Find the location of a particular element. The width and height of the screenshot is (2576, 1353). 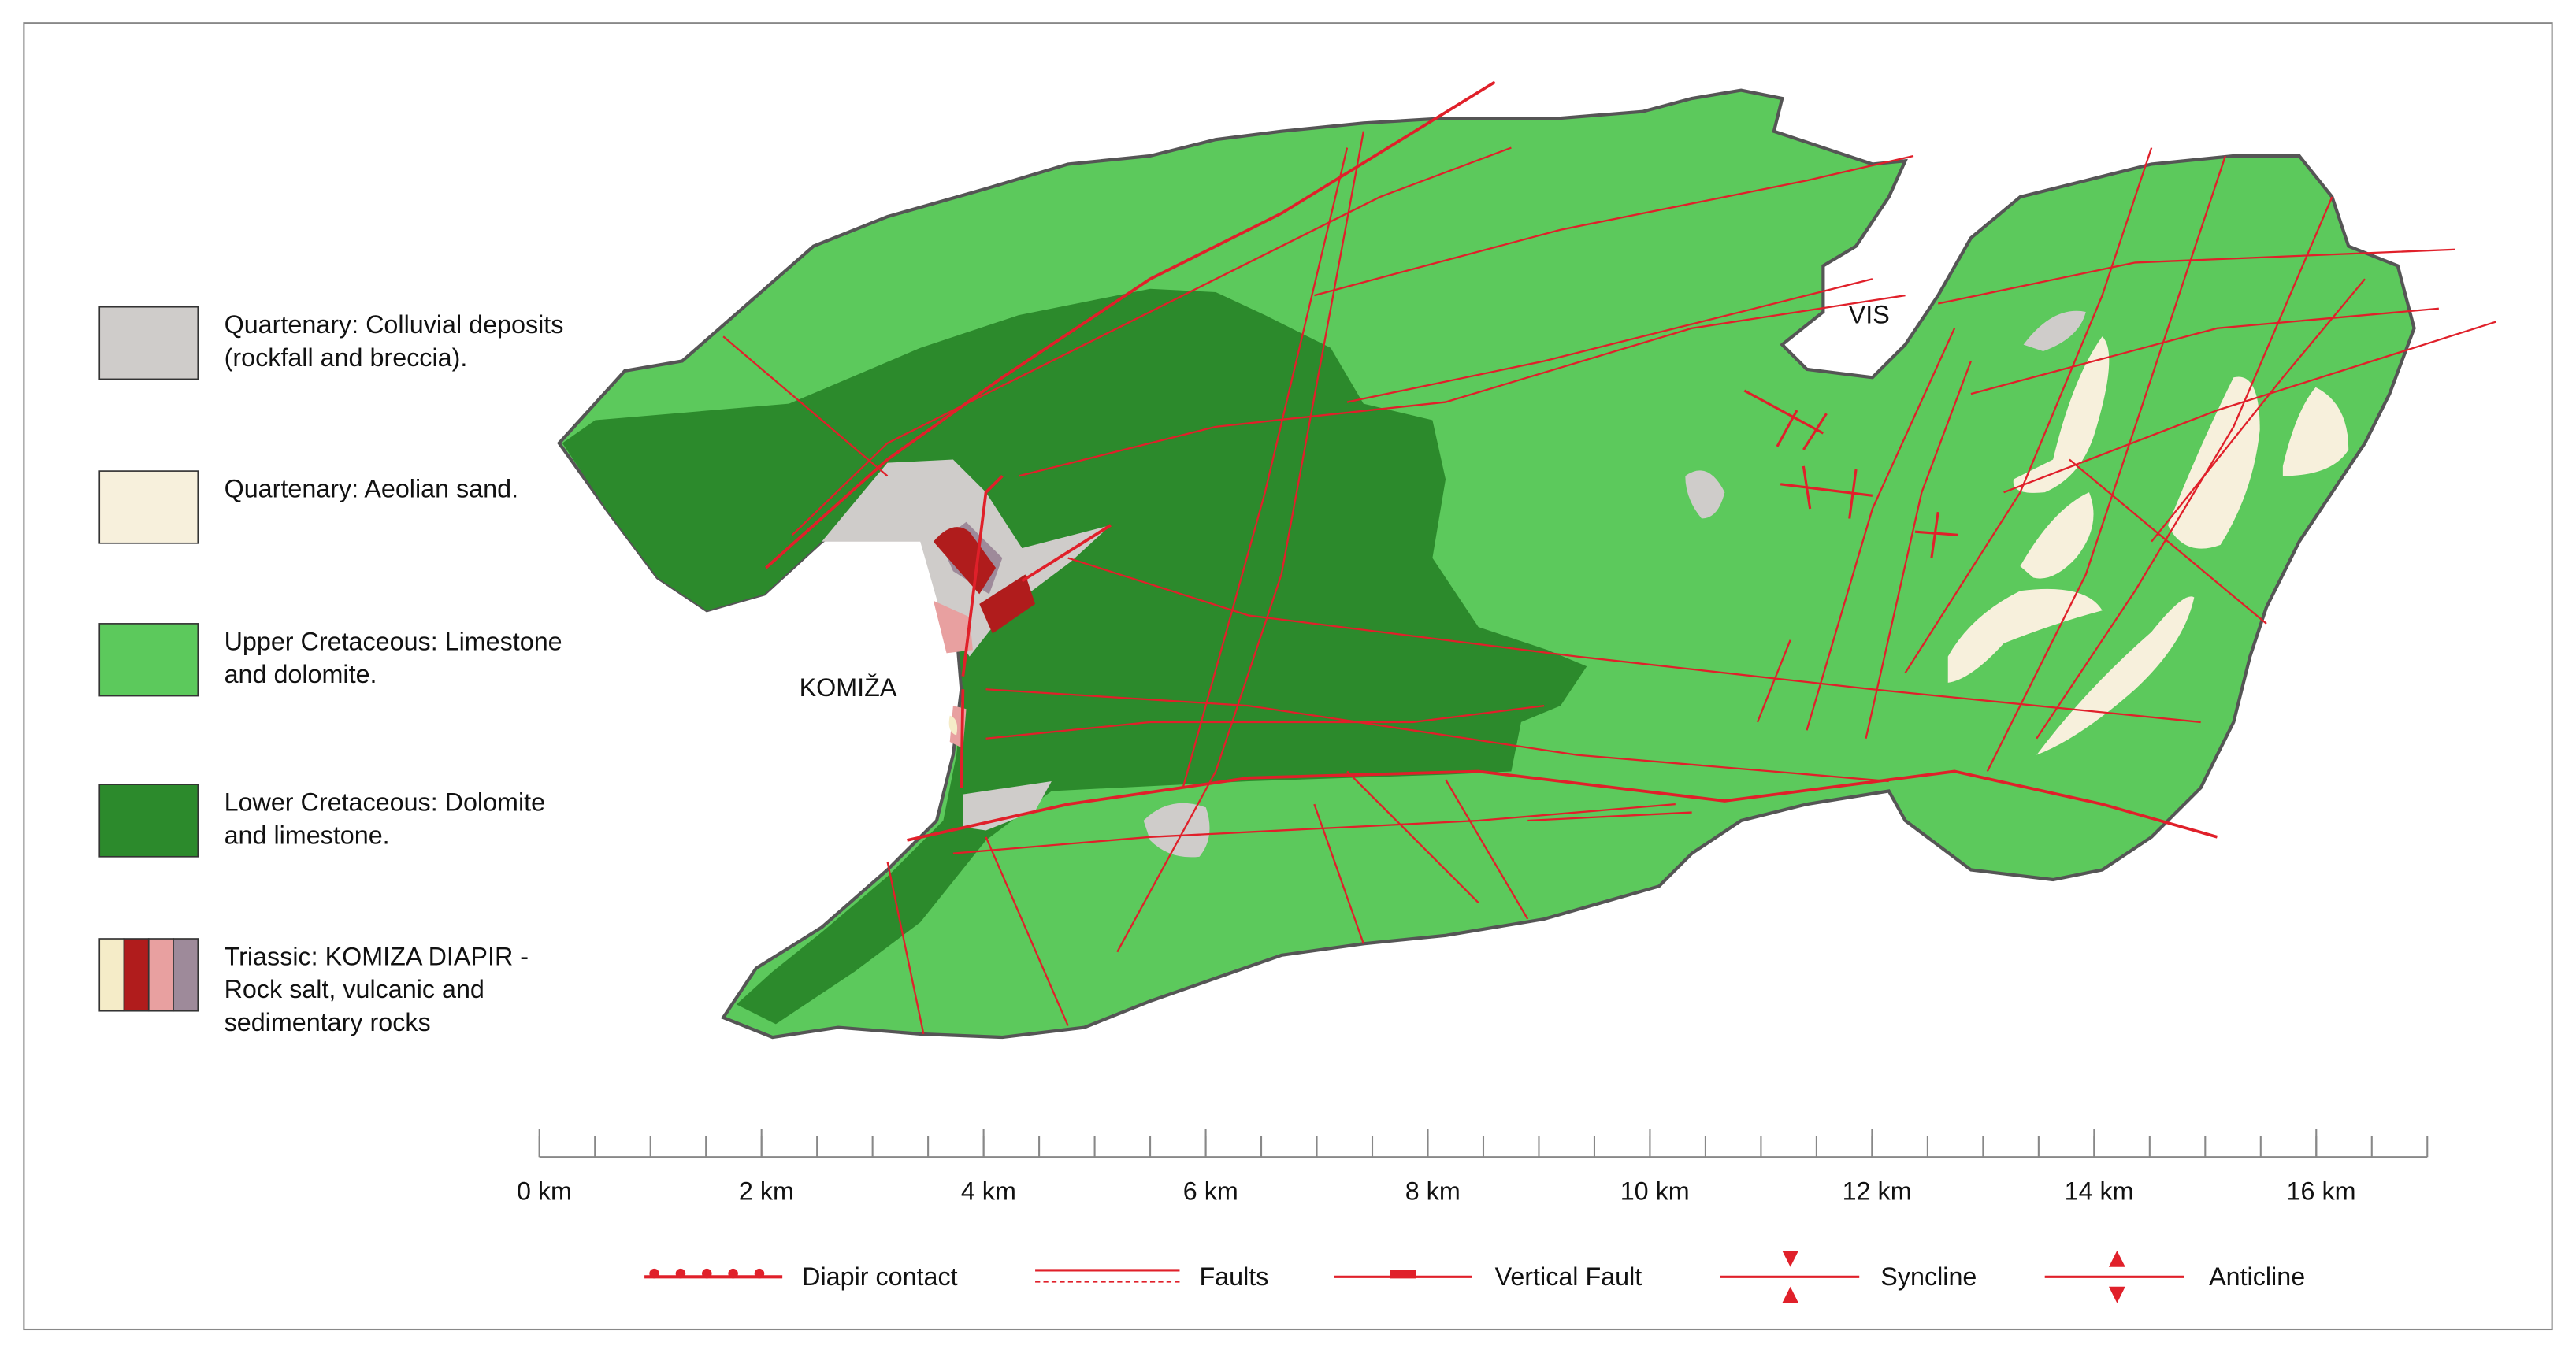

scale-tick-label: 2 km is located at coordinates (766, 1191).